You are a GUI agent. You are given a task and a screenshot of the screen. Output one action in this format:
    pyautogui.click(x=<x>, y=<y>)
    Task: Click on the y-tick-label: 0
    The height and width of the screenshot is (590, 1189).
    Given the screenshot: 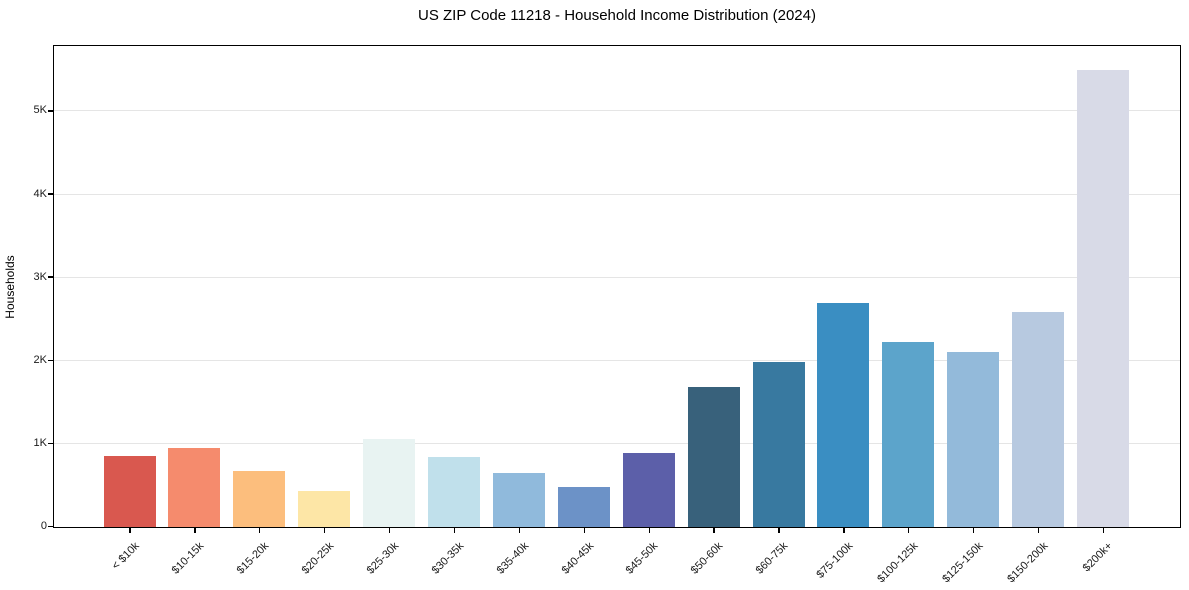 What is the action you would take?
    pyautogui.click(x=43, y=526)
    